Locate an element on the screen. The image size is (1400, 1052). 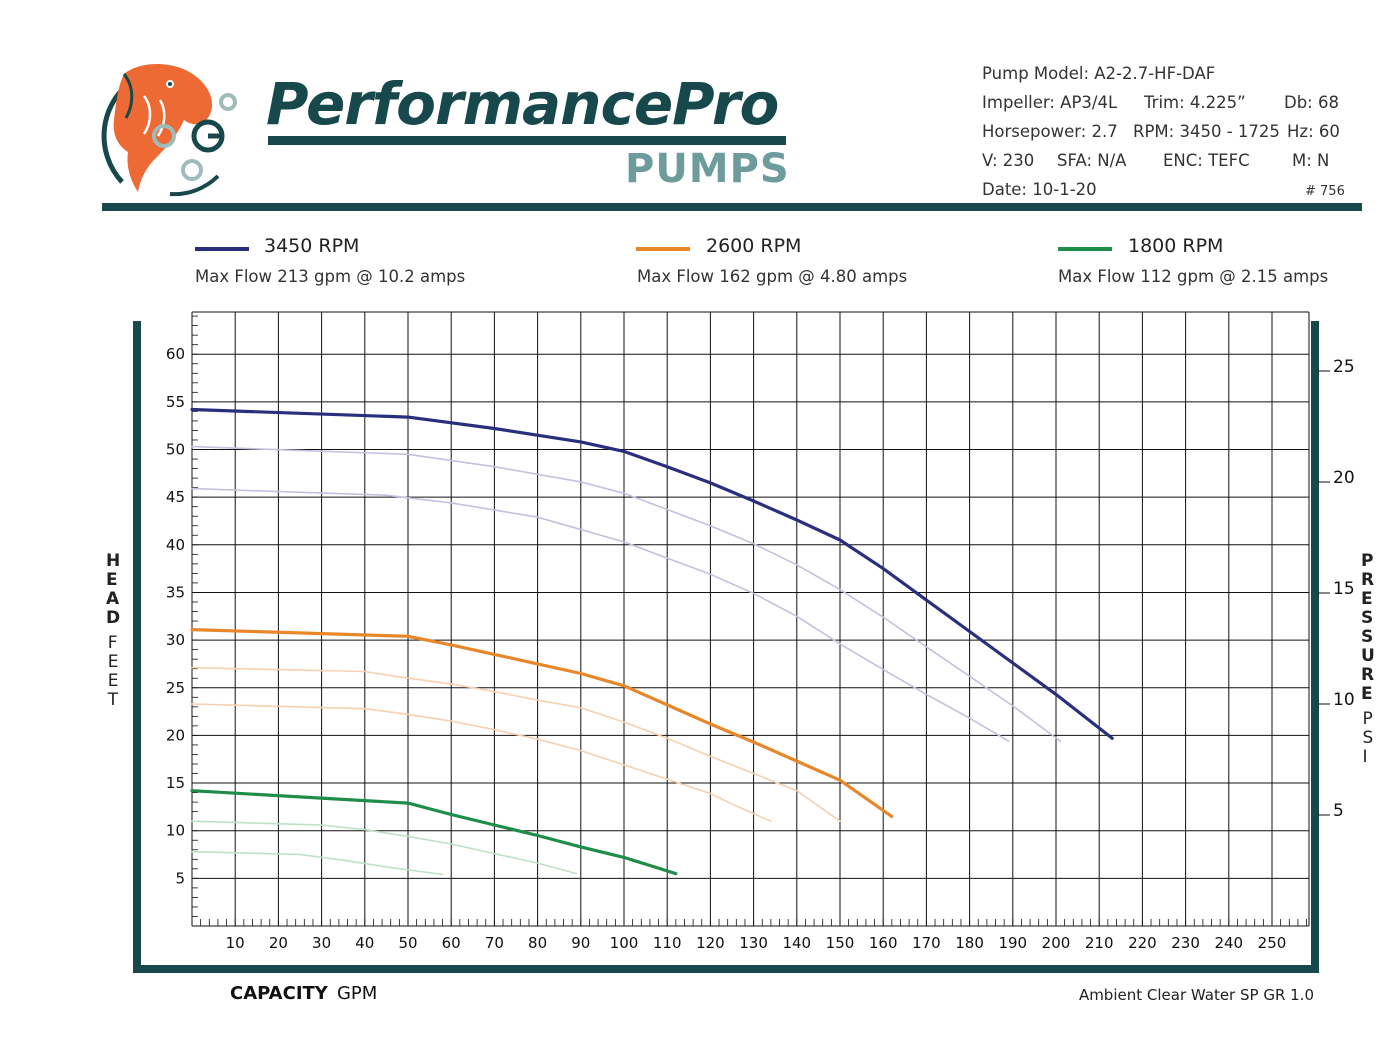
y-tick-label: 25 is located at coordinates (175, 688).